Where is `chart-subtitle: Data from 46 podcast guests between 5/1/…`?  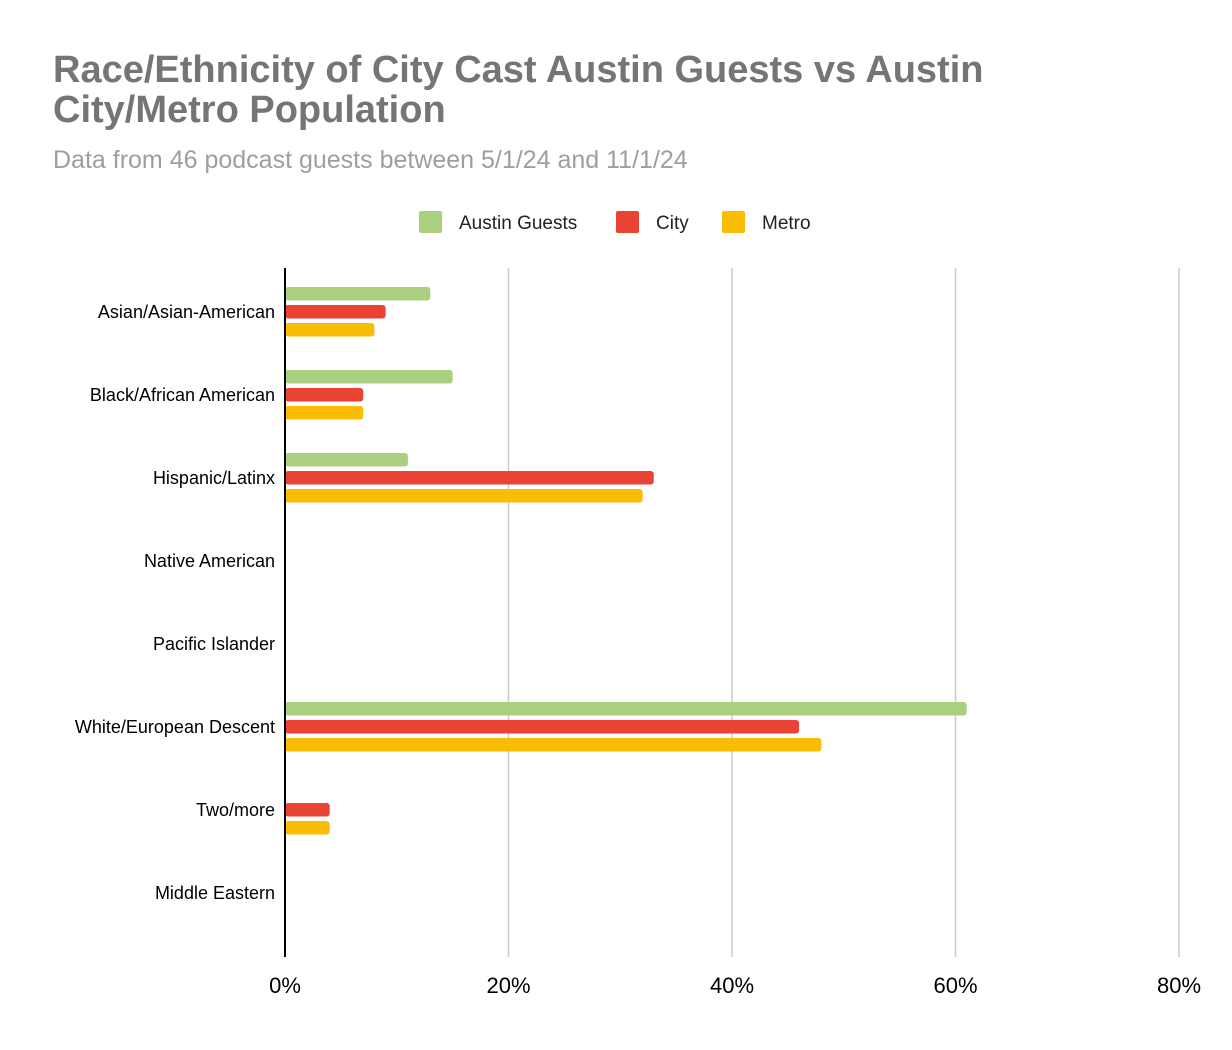
chart-subtitle: Data from 46 podcast guests between 5/1/… is located at coordinates (370, 160).